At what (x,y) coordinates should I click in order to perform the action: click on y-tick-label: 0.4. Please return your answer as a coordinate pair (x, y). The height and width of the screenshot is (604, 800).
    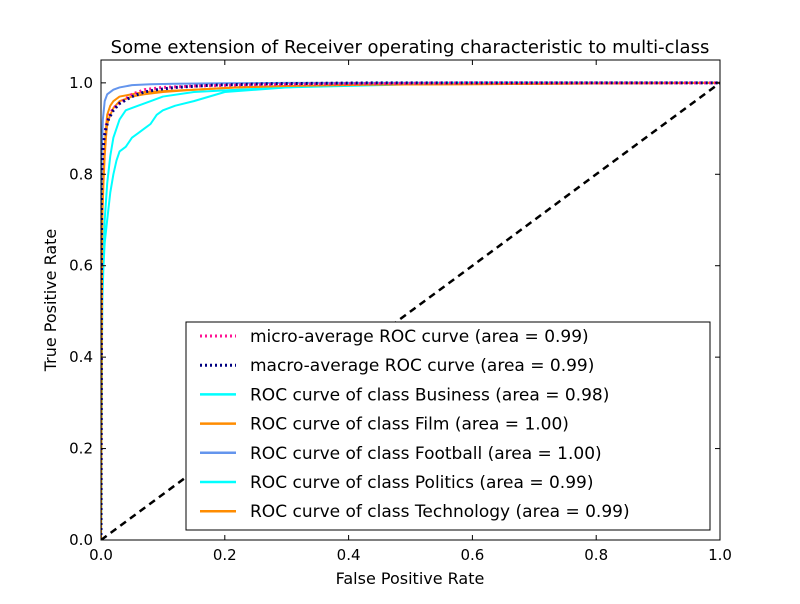
    Looking at the image, I should click on (81, 357).